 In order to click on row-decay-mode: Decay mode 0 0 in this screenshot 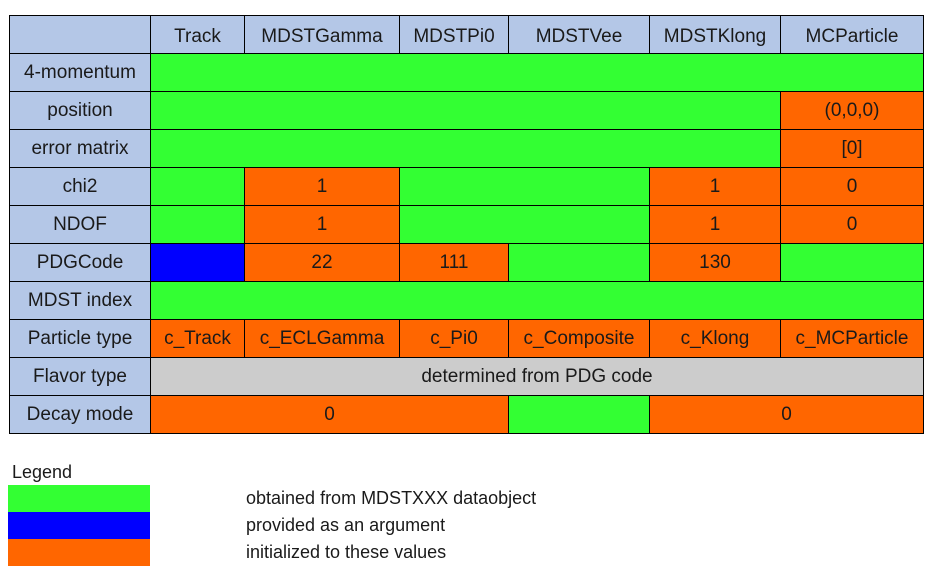, I will do `click(466, 414)`.